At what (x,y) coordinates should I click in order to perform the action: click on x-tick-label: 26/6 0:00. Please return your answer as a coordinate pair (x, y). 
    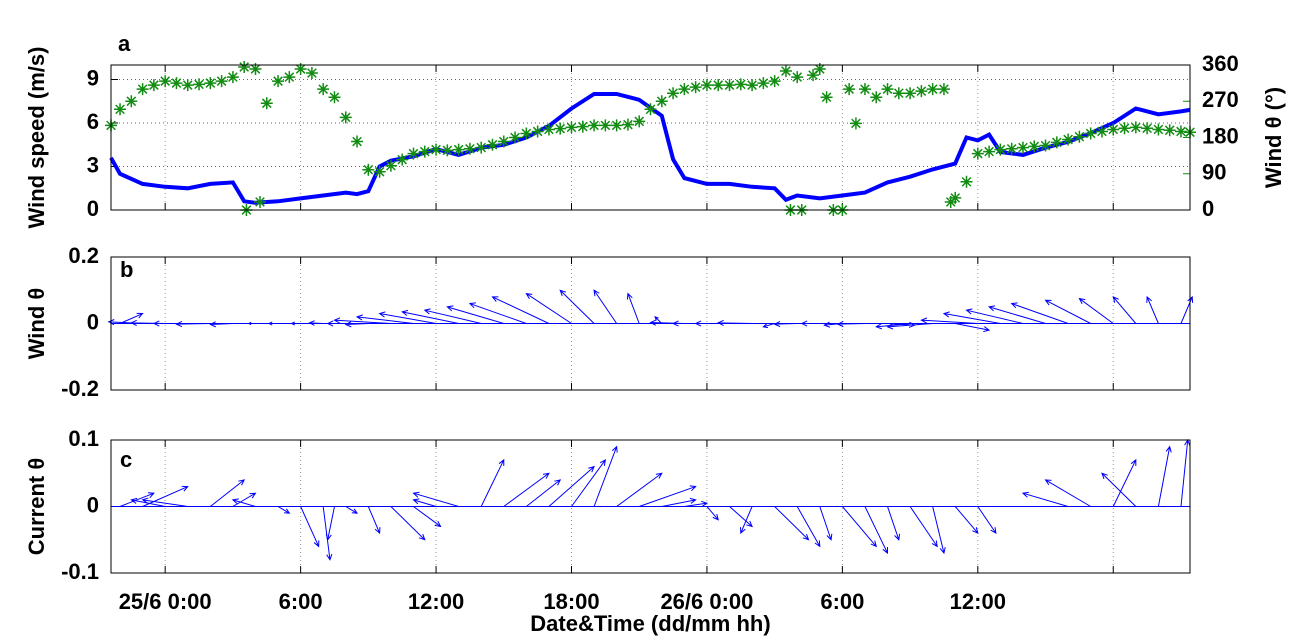
    Looking at the image, I should click on (706, 601).